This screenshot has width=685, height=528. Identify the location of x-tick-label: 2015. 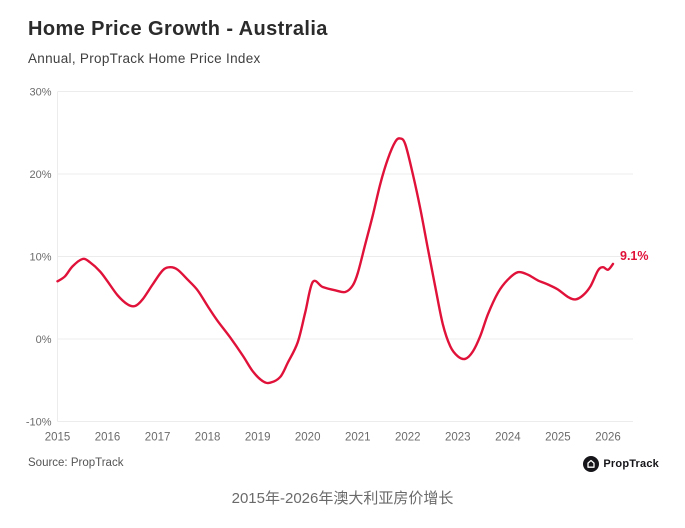
(58, 438).